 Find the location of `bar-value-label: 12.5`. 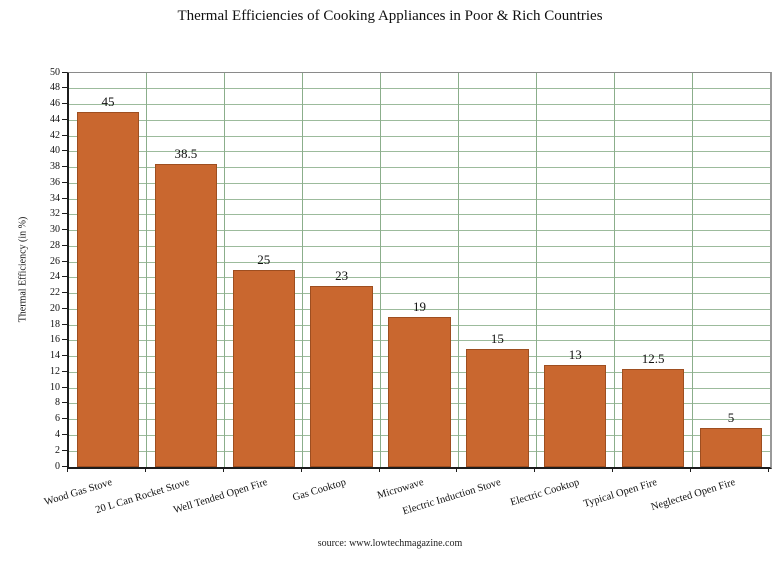

bar-value-label: 12.5 is located at coordinates (653, 358).